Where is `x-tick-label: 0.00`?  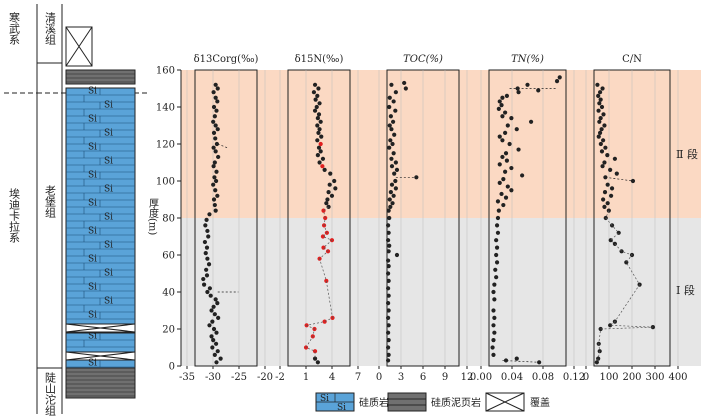 x-tick-label: 0.00 is located at coordinates (481, 377).